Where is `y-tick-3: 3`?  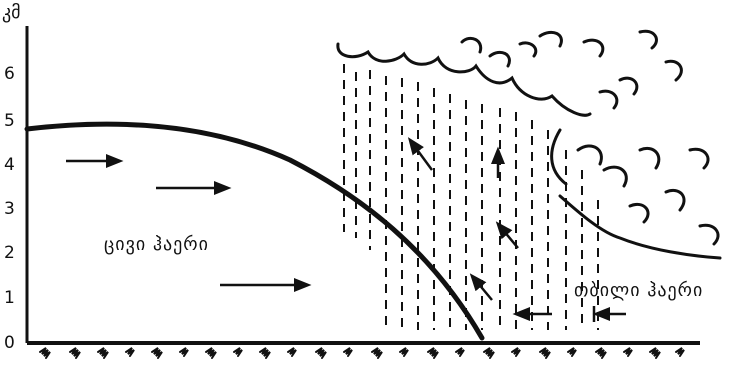 y-tick-3: 3 is located at coordinates (9, 209).